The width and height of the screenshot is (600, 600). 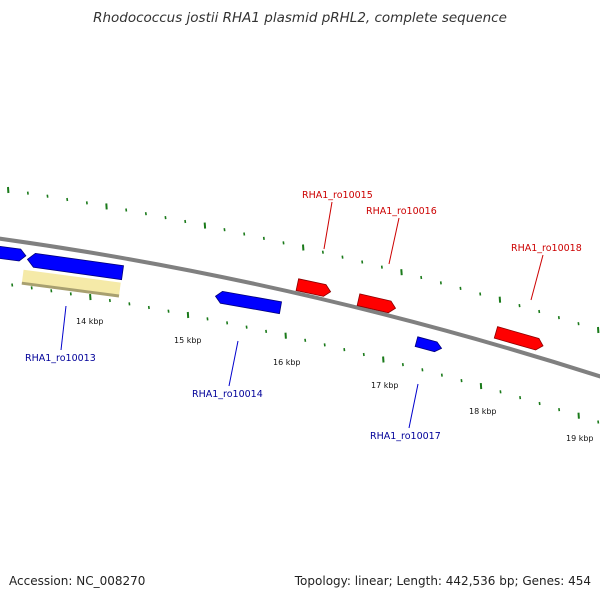 What do you see at coordinates (71, 283) in the screenshot?
I see `gene-highlight-ro10013` at bounding box center [71, 283].